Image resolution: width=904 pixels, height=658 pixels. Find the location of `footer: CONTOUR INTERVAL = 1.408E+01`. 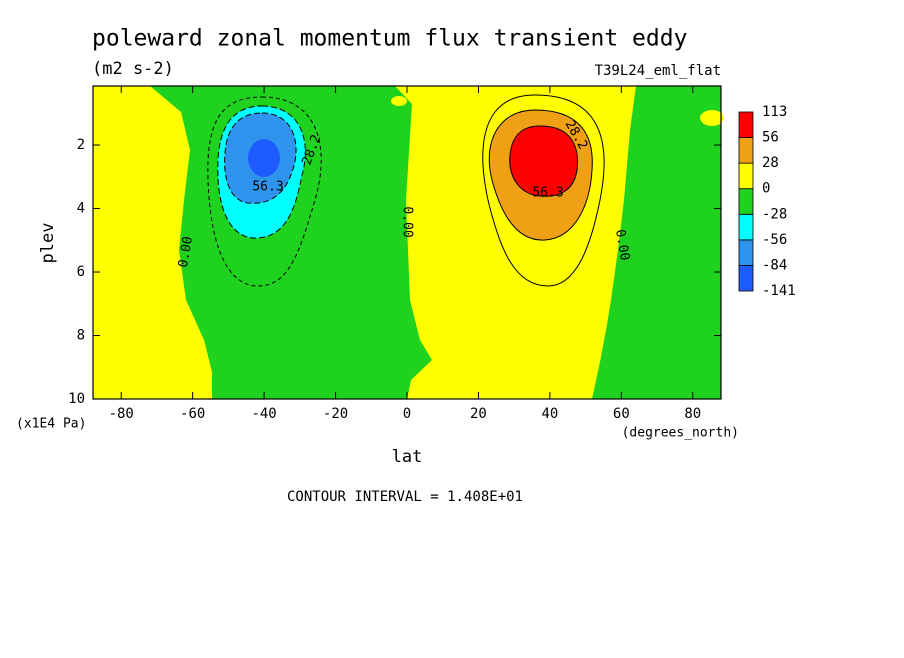

footer: CONTOUR INTERVAL = 1.408E+01 is located at coordinates (405, 497).